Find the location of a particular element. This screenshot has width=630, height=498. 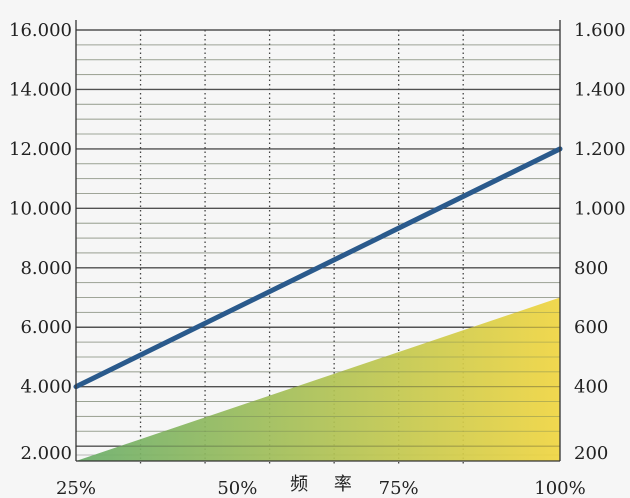

y-left-tick-label: 4.000 is located at coordinates (46, 387).